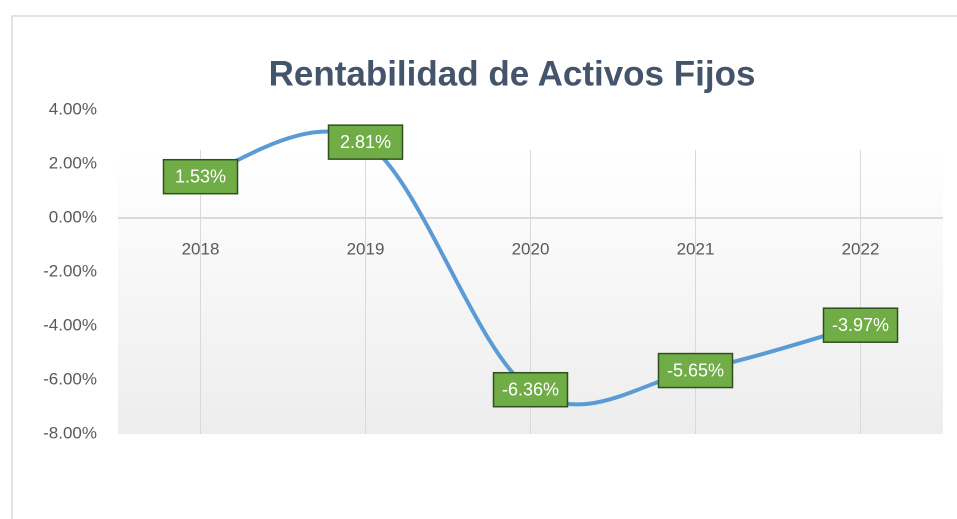 This screenshot has height=519, width=957. What do you see at coordinates (73, 216) in the screenshot?
I see `y-tick-label: 0.00%` at bounding box center [73, 216].